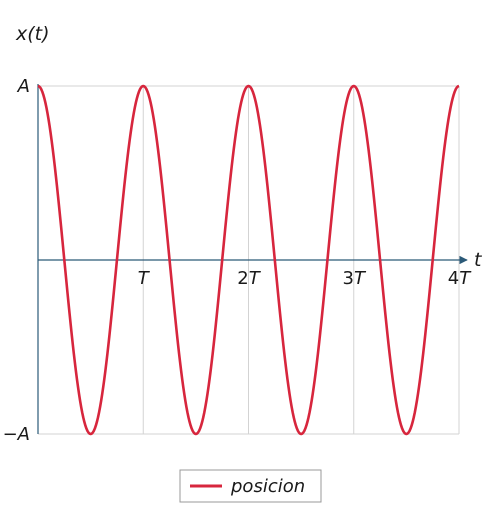  Describe the element at coordinates (32, 34) in the screenshot. I see `y-axis-label: x(t)` at that location.